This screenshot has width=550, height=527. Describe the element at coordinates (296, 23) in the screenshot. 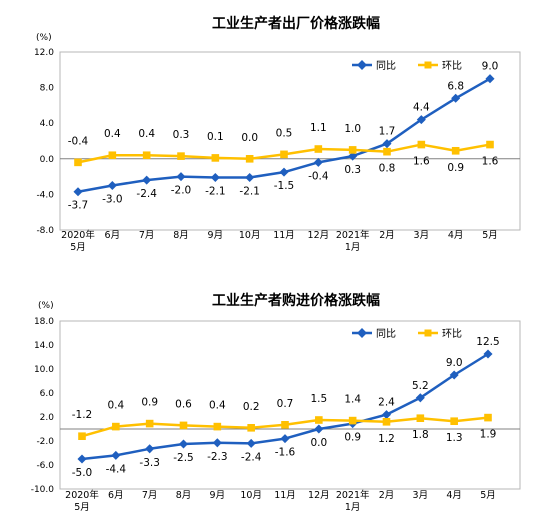

I see `chart-title: 工业生产者出厂价格涨跌幅` at that location.